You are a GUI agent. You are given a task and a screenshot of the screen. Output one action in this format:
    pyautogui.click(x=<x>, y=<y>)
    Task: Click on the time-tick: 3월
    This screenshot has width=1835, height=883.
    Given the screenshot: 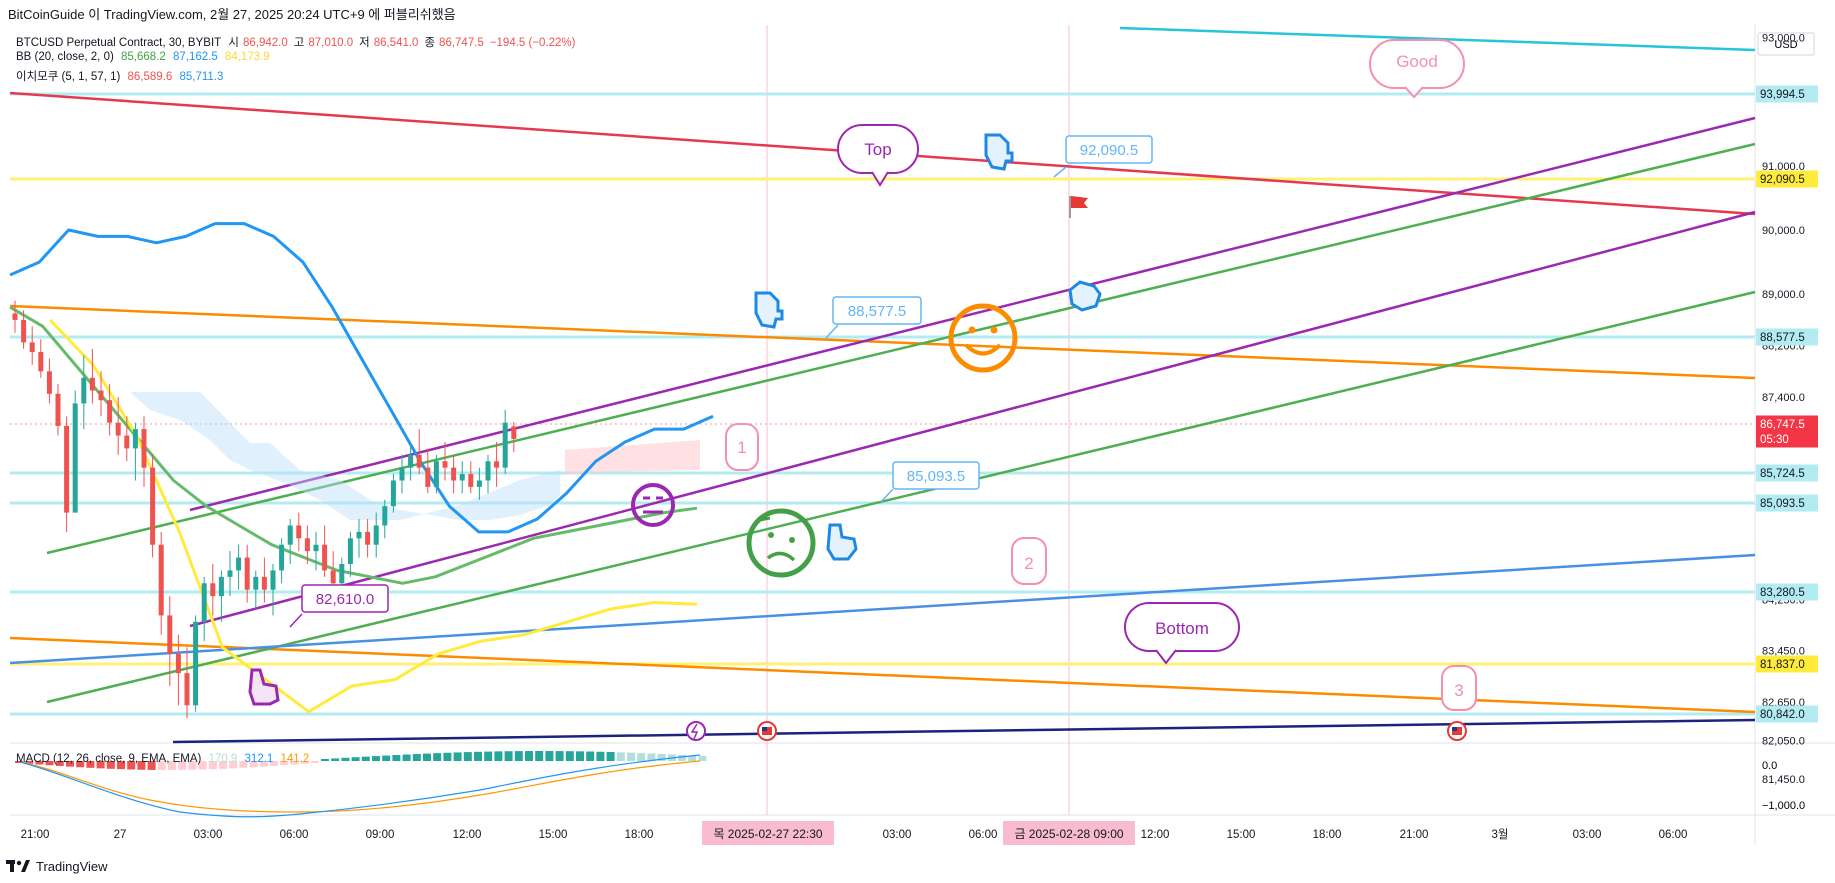 What is the action you would take?
    pyautogui.click(x=1500, y=834)
    